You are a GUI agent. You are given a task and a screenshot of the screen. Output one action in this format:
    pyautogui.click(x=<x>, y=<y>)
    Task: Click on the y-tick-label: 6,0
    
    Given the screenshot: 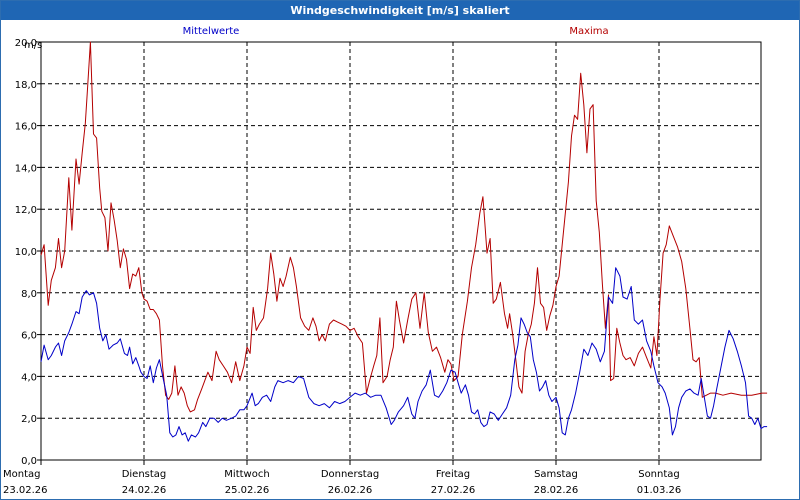 What is the action you would take?
    pyautogui.click(x=29, y=336)
    